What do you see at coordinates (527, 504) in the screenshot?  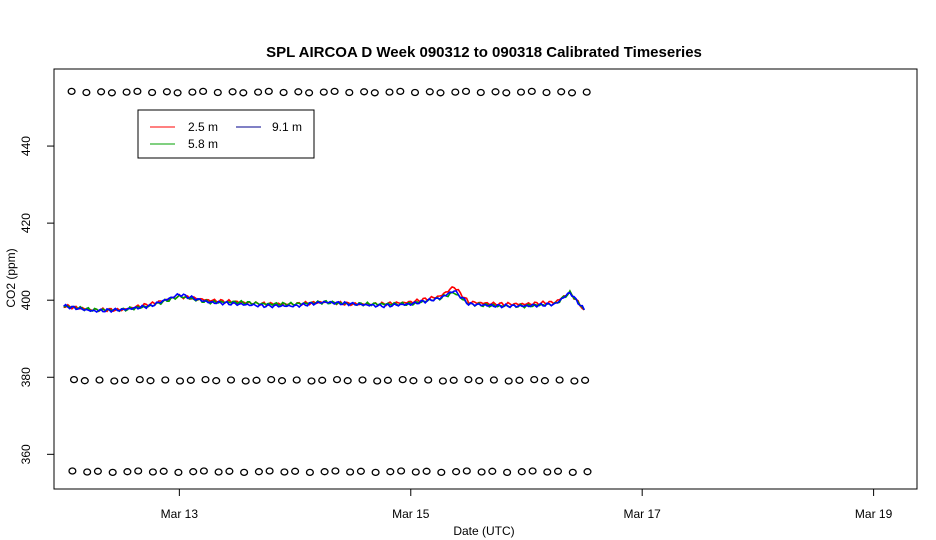 I see `x-axis: Mar 13 Mar 15 Mar 17 Mar 19` at bounding box center [527, 504].